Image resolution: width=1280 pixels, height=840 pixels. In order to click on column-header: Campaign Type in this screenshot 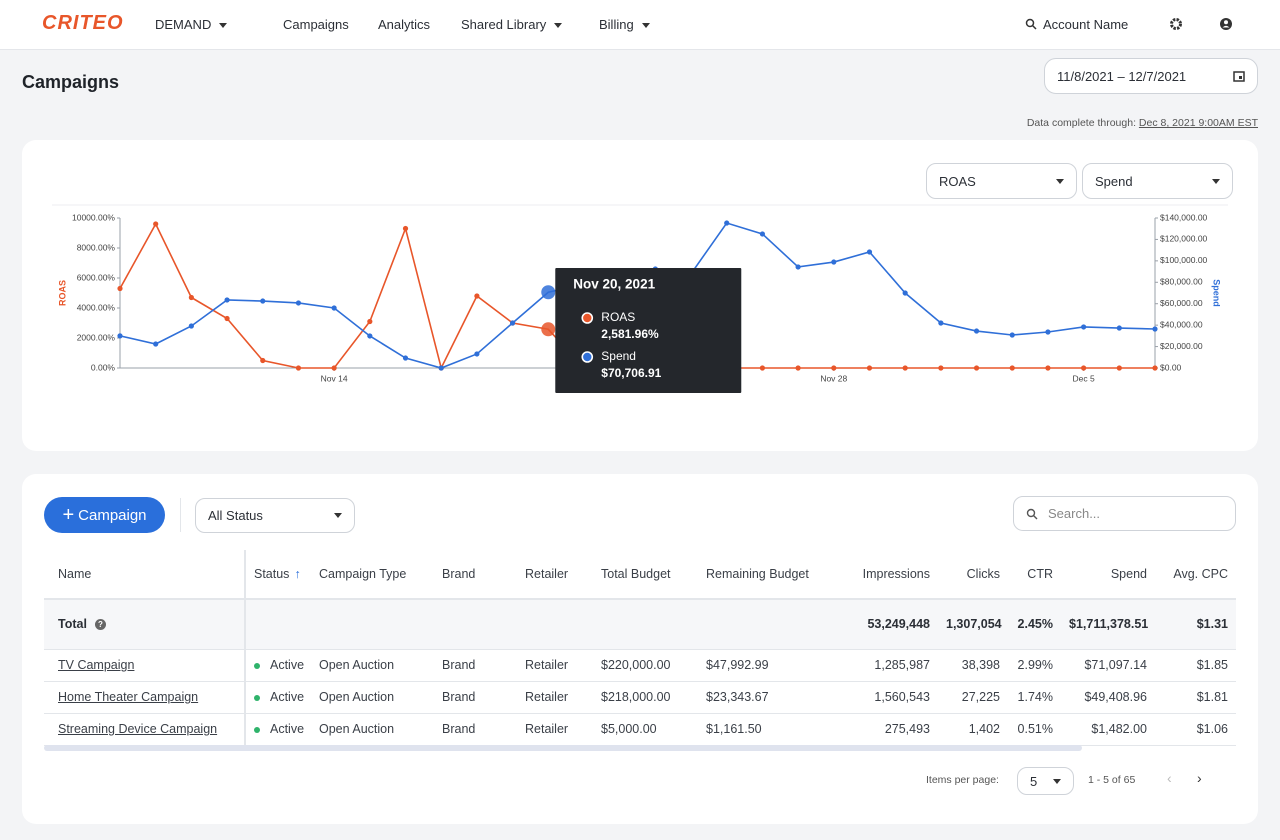, I will do `click(372, 574)`.